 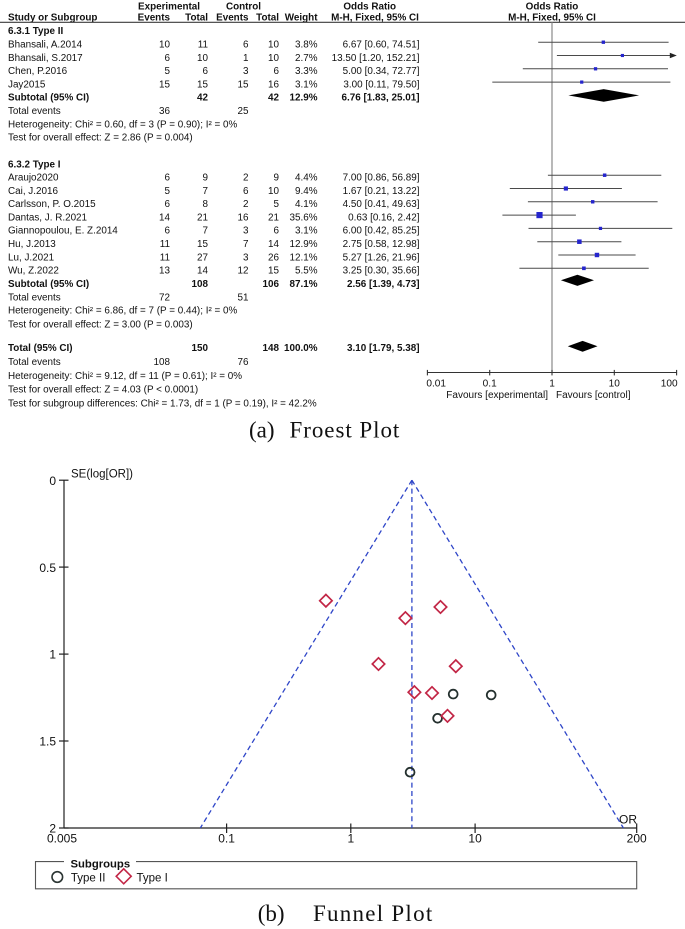 What do you see at coordinates (243, 271) in the screenshot?
I see `svg-text: 12` at bounding box center [243, 271].